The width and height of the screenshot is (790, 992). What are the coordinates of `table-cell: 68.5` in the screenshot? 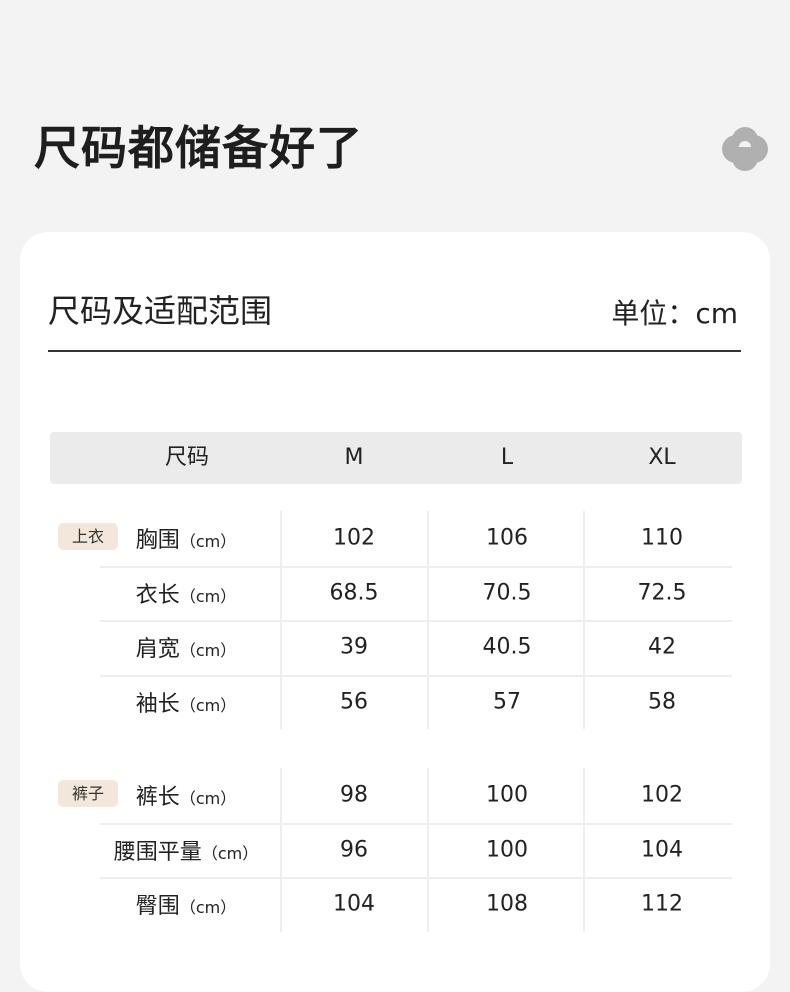 It's located at (354, 593).